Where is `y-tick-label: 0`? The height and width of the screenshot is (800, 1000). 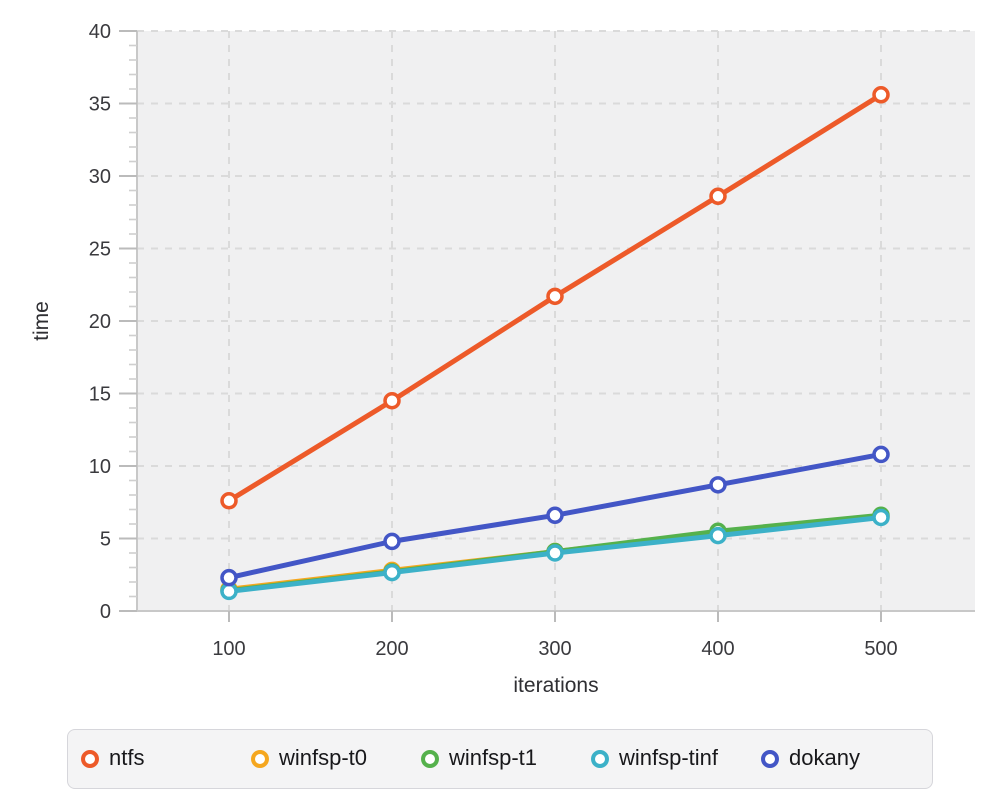 y-tick-label: 0 is located at coordinates (105, 612).